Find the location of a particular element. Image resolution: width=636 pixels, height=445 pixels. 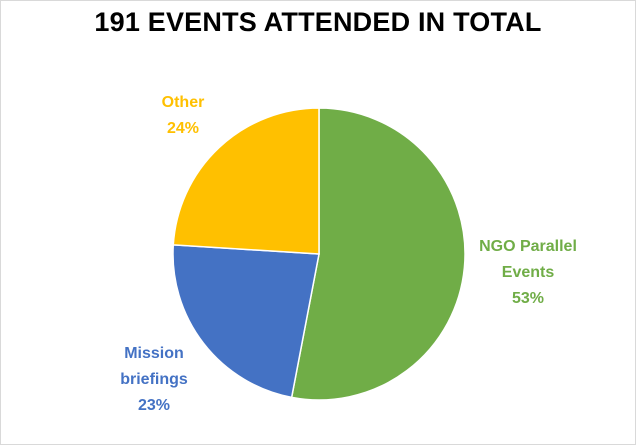

data-label-mission-briefings: Mission briefings 23% is located at coordinates (154, 379).